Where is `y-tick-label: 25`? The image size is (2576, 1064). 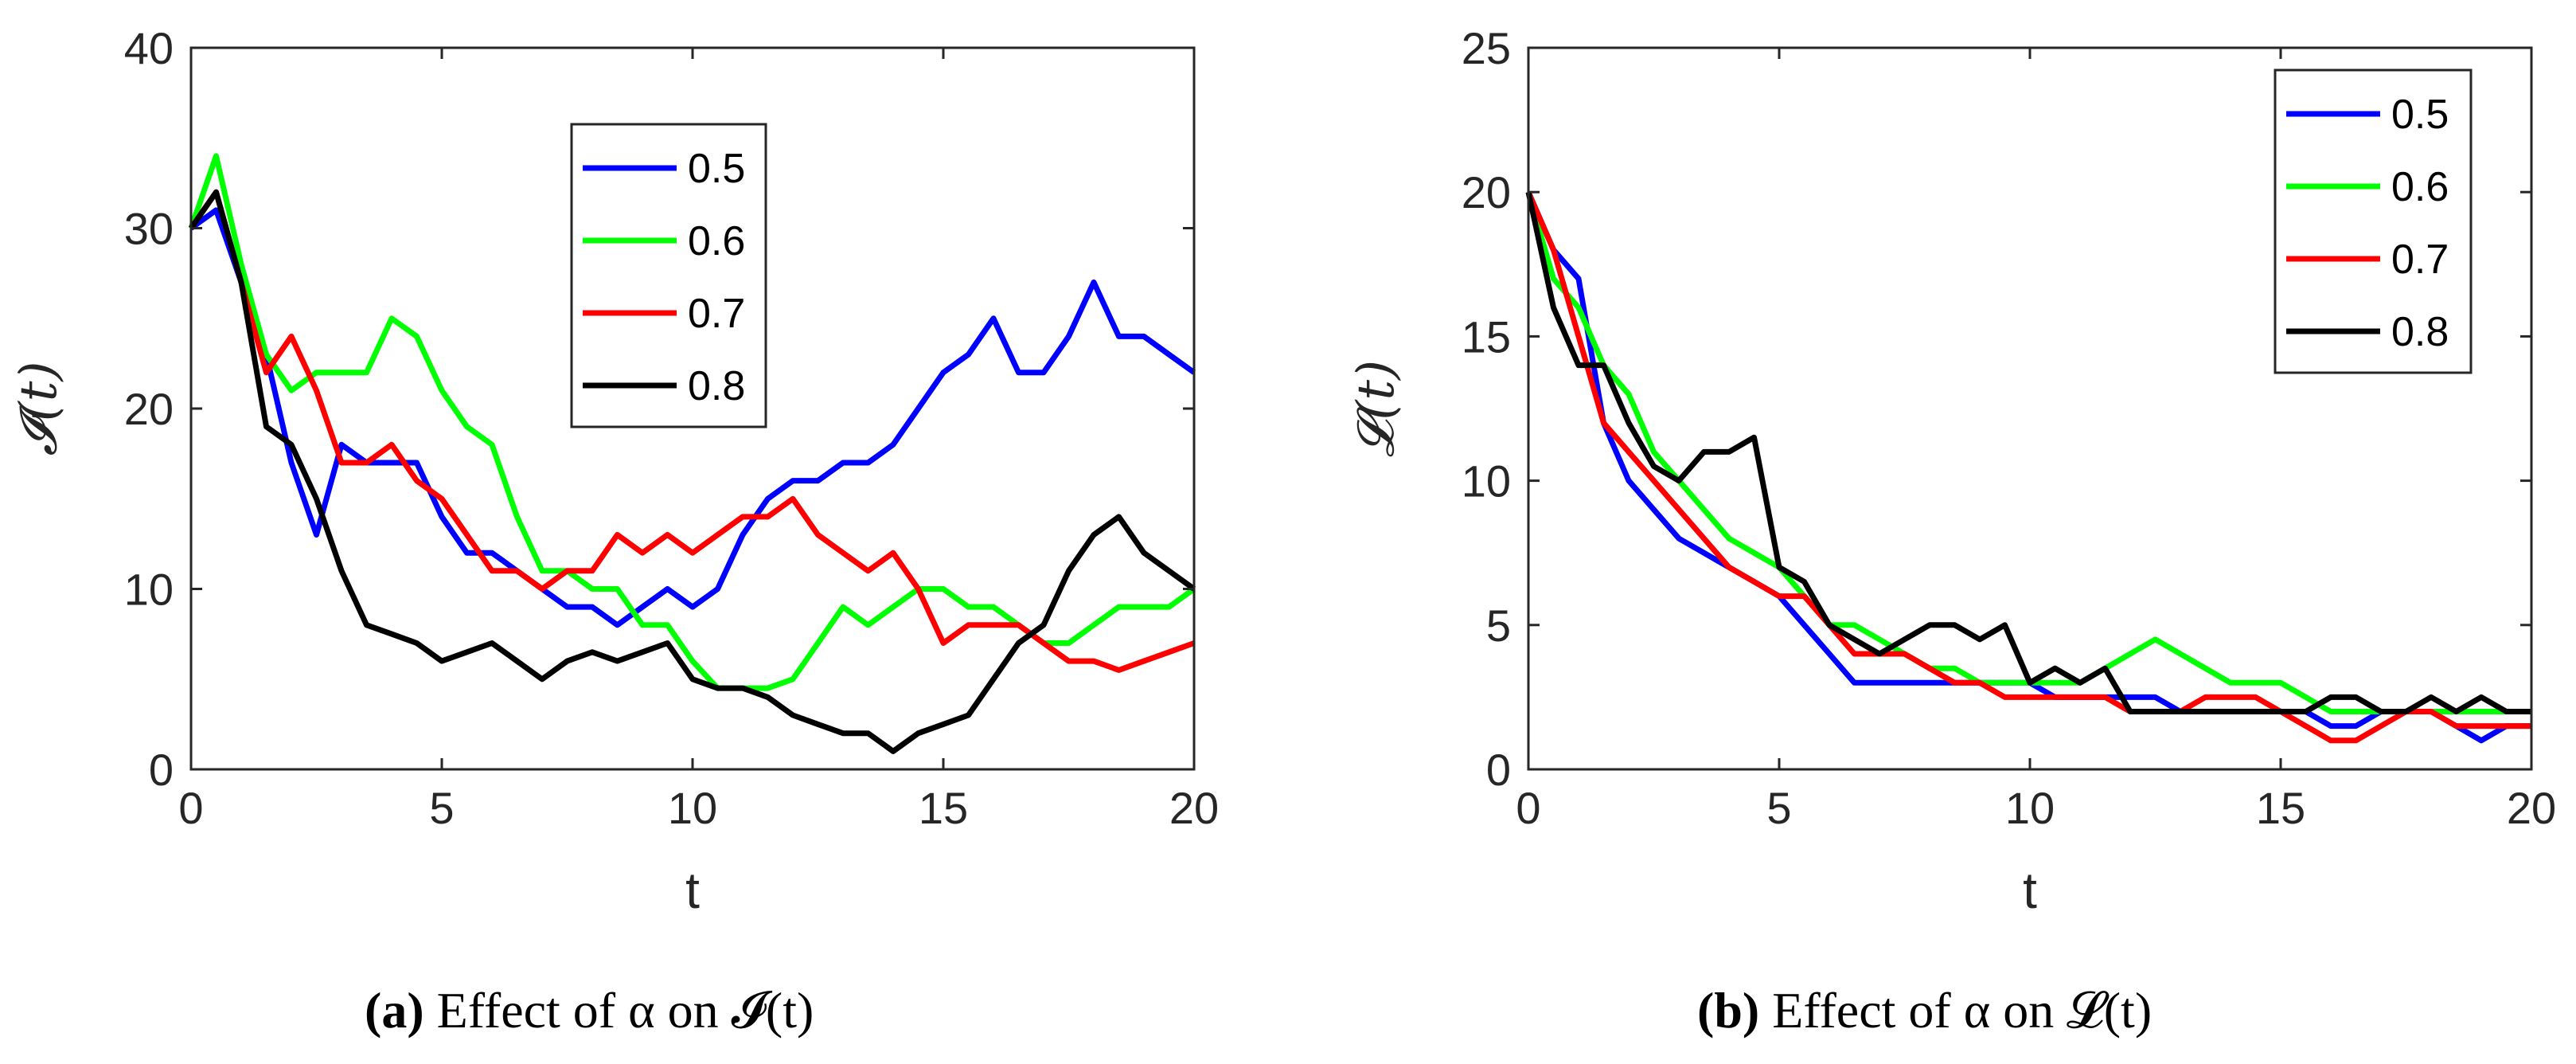 y-tick-label: 25 is located at coordinates (1486, 48).